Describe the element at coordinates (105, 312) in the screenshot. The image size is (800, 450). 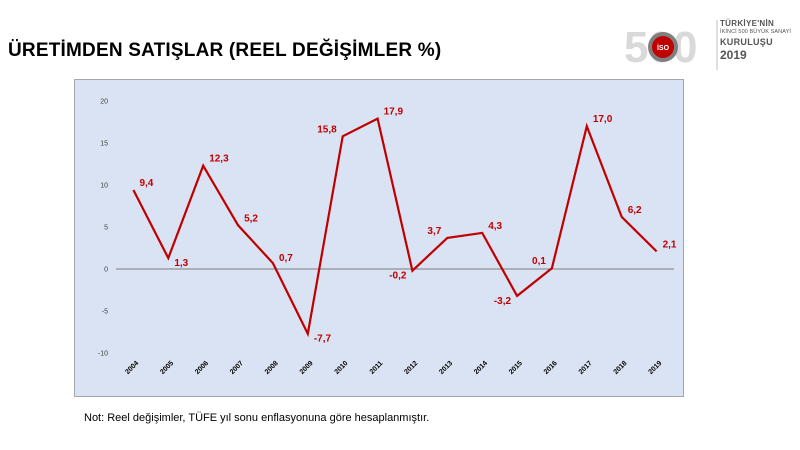
I see `y-tick-label: -5` at that location.